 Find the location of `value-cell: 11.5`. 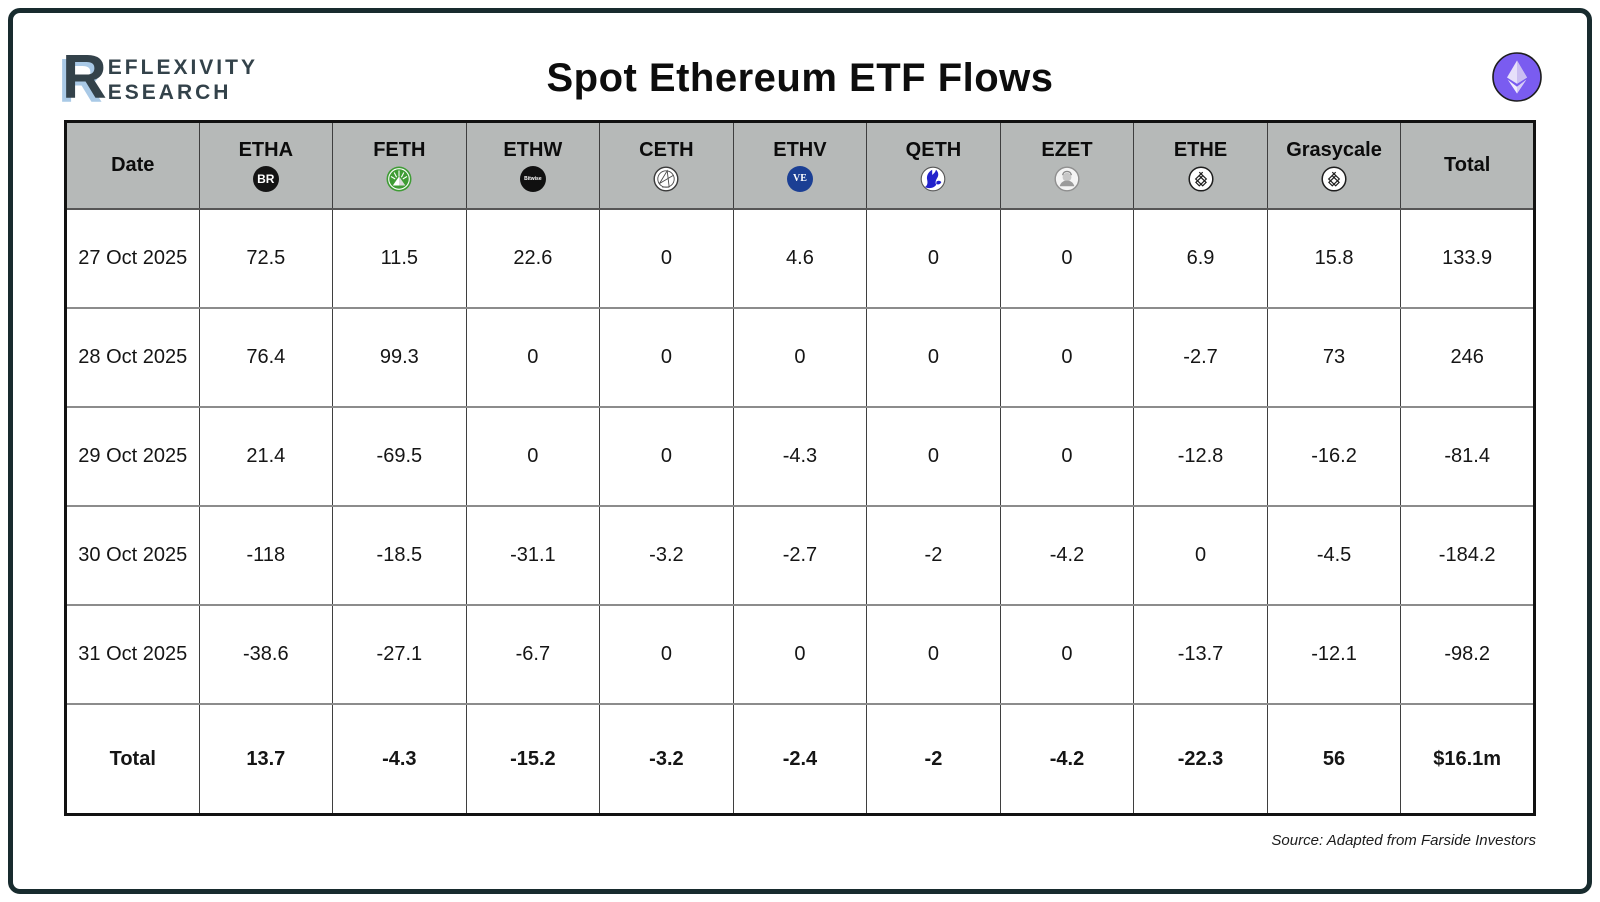

value-cell: 11.5 is located at coordinates (399, 258).